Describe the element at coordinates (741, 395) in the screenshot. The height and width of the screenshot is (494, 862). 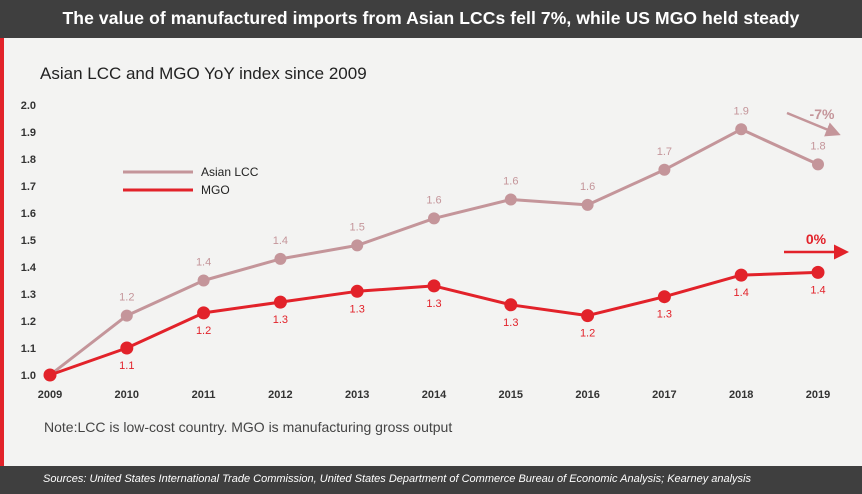
I see `x-tick-label: 2018` at that location.